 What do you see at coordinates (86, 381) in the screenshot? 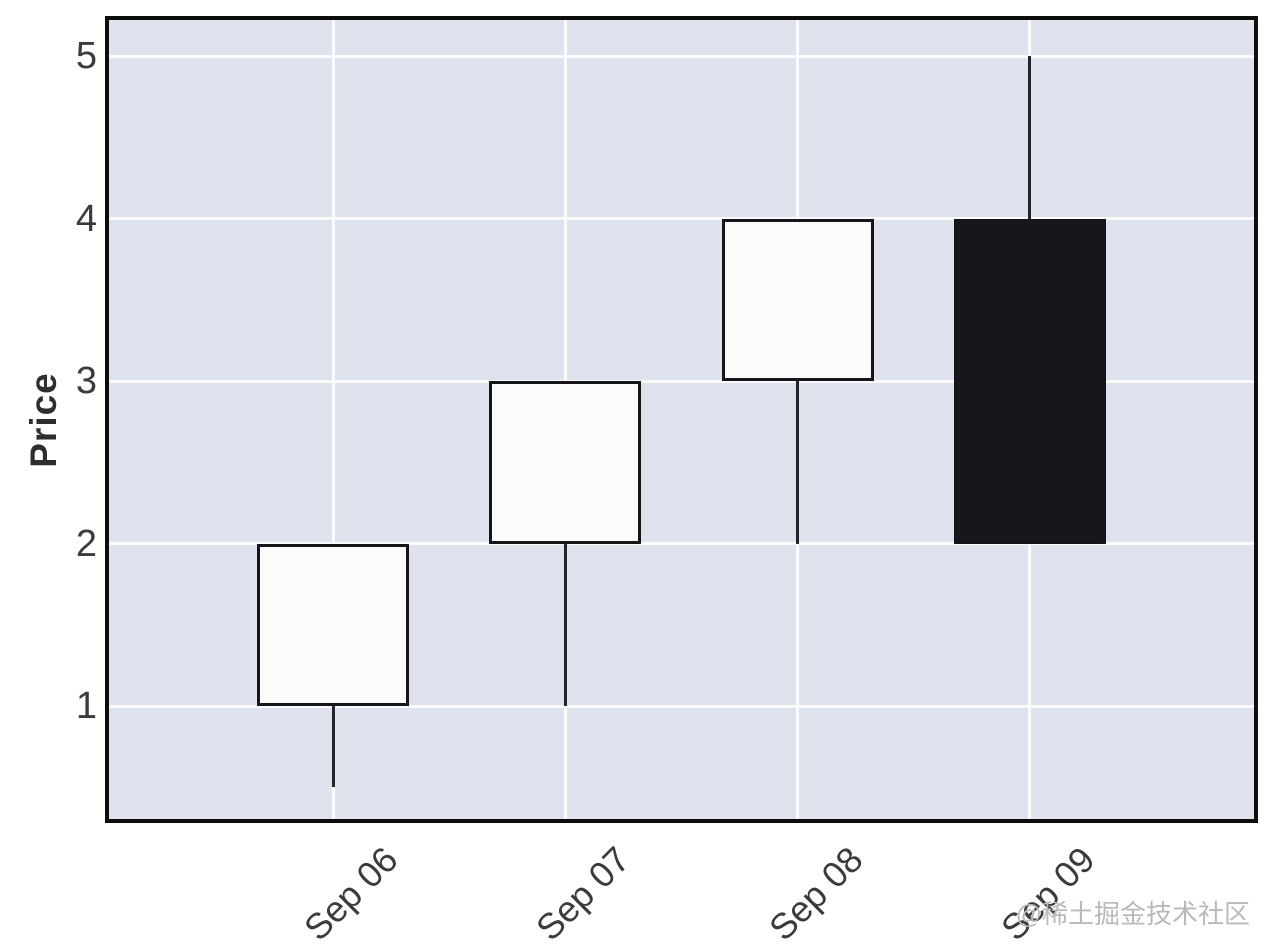
I see `y-tick-label: 3` at bounding box center [86, 381].